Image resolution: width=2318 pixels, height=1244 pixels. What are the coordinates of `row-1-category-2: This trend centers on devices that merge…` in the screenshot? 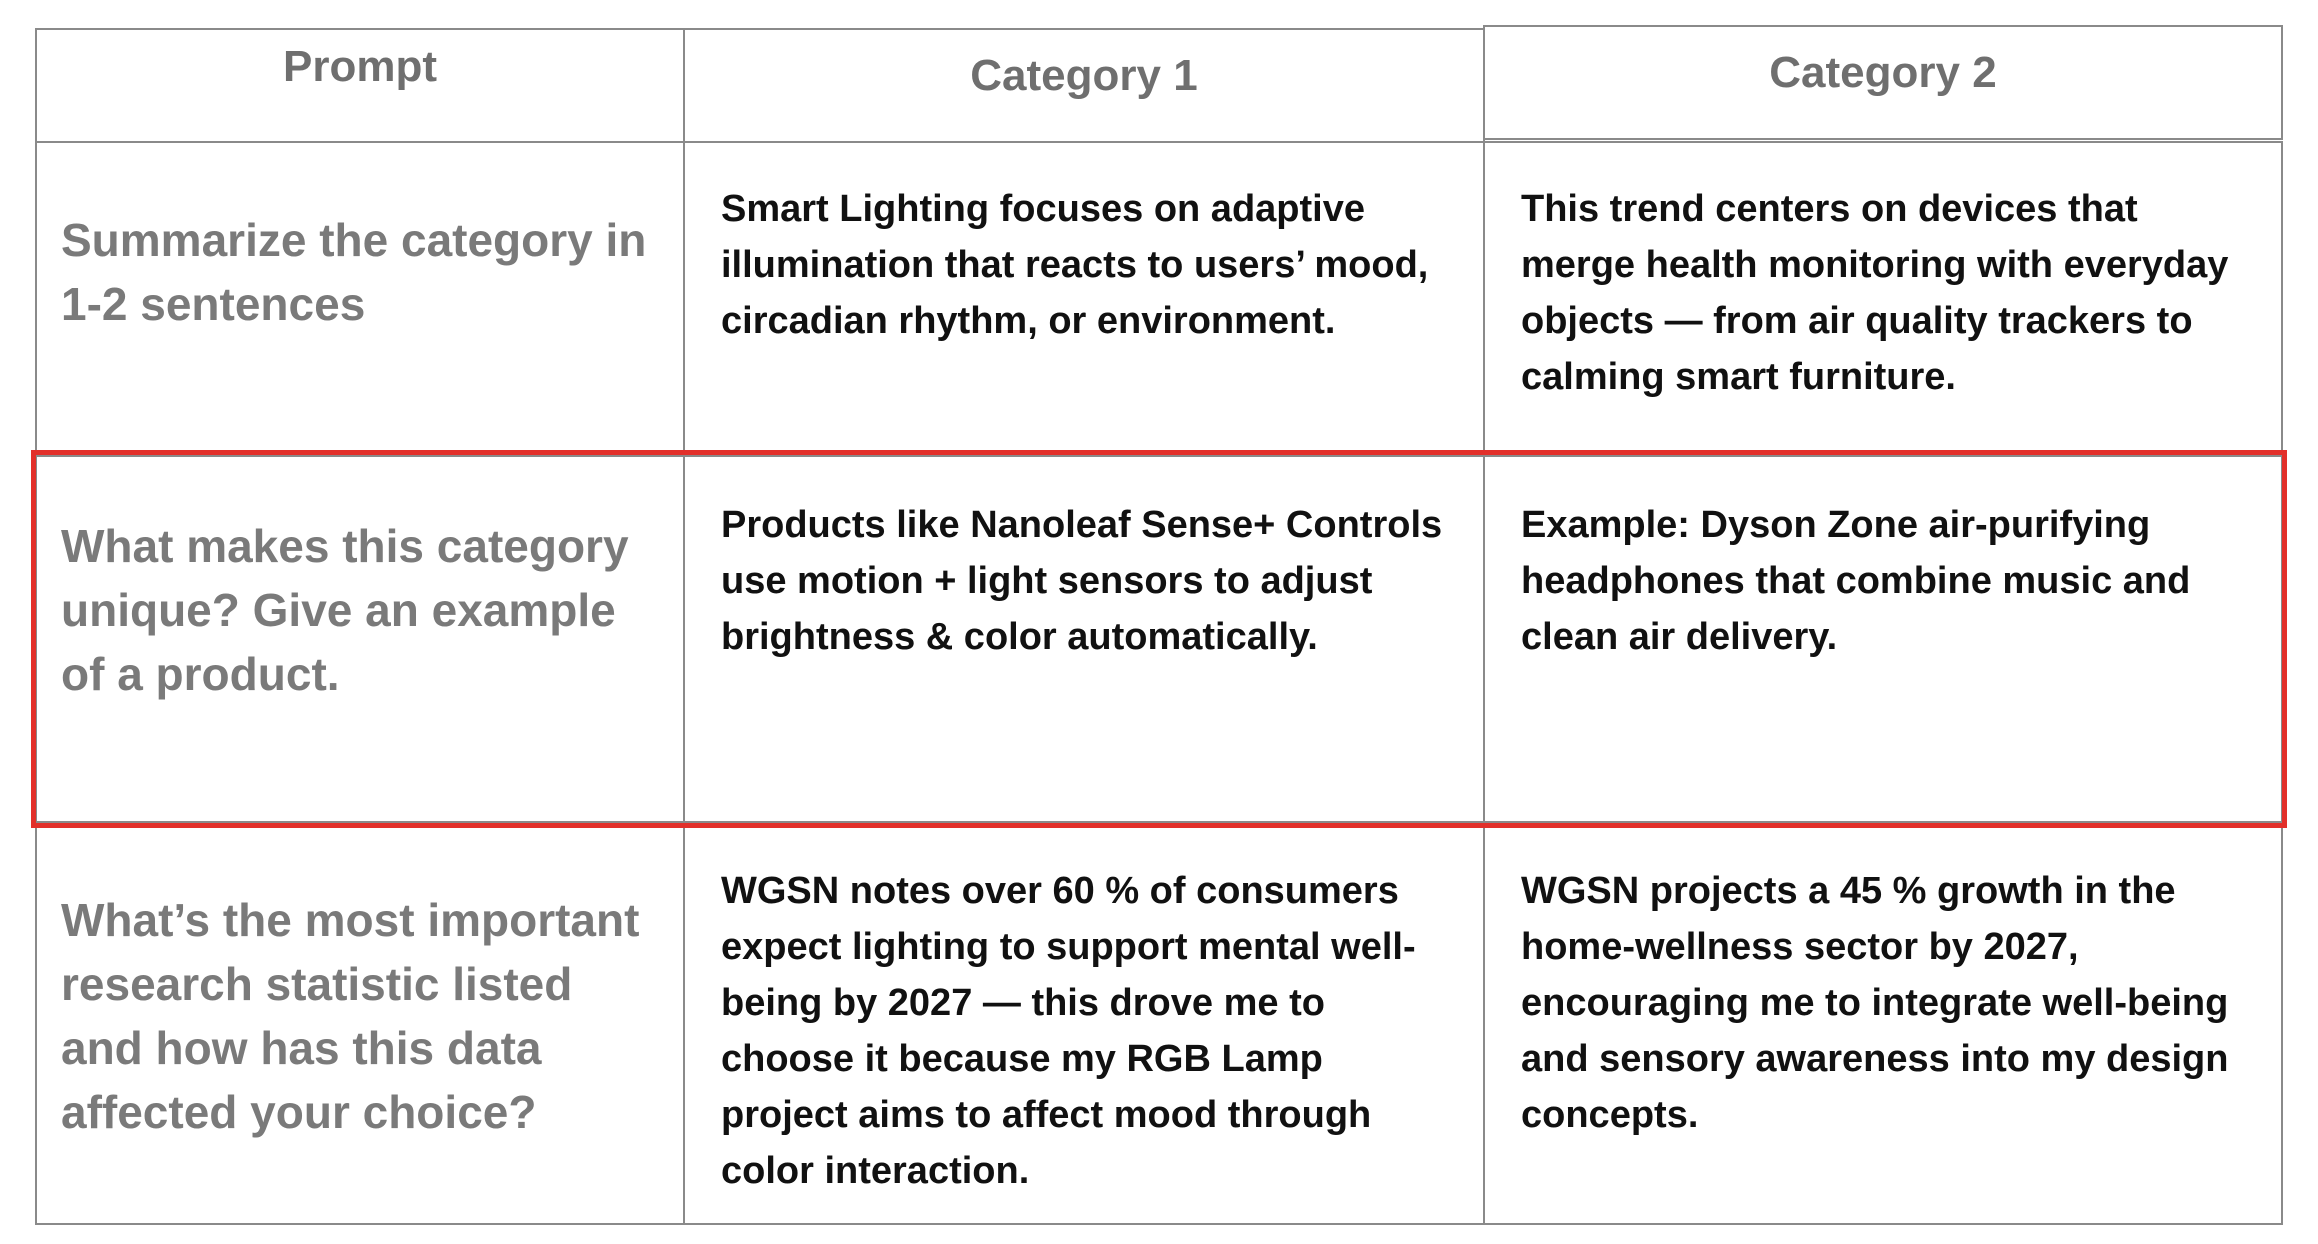 It's located at (1883, 299).